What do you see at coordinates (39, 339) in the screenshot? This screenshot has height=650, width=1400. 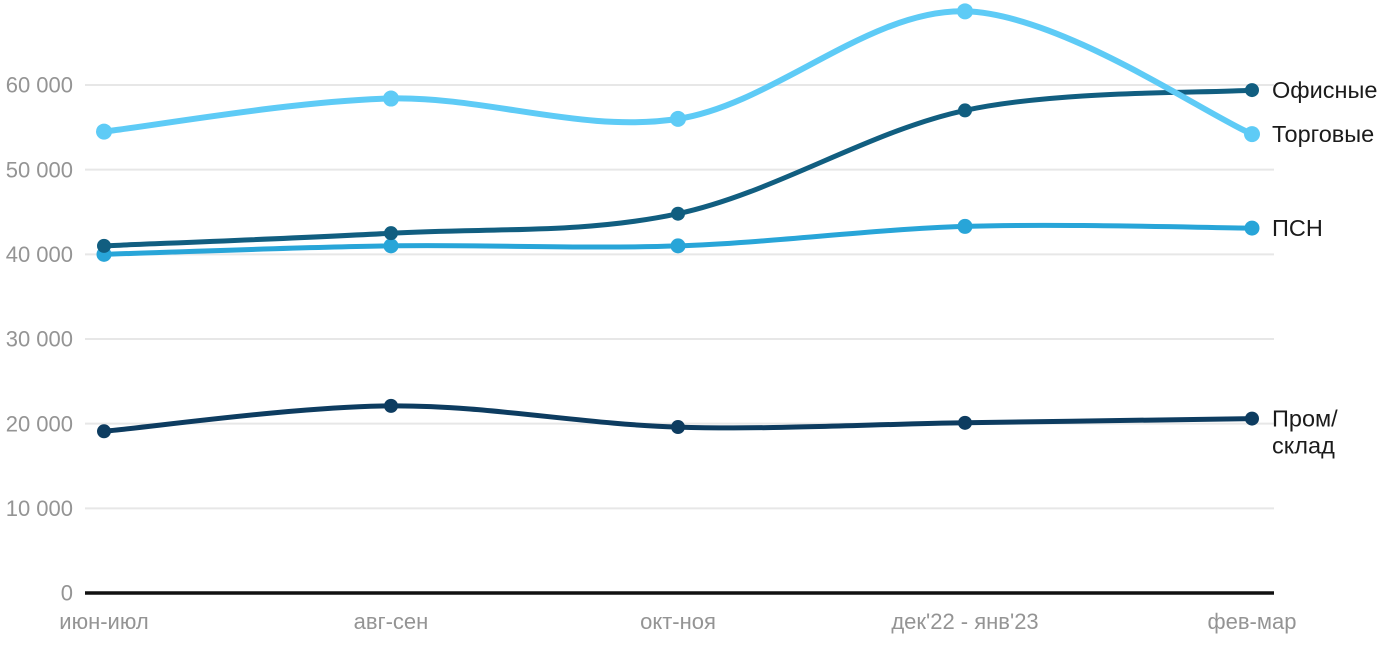 I see `y-tick-label: 30 000` at bounding box center [39, 339].